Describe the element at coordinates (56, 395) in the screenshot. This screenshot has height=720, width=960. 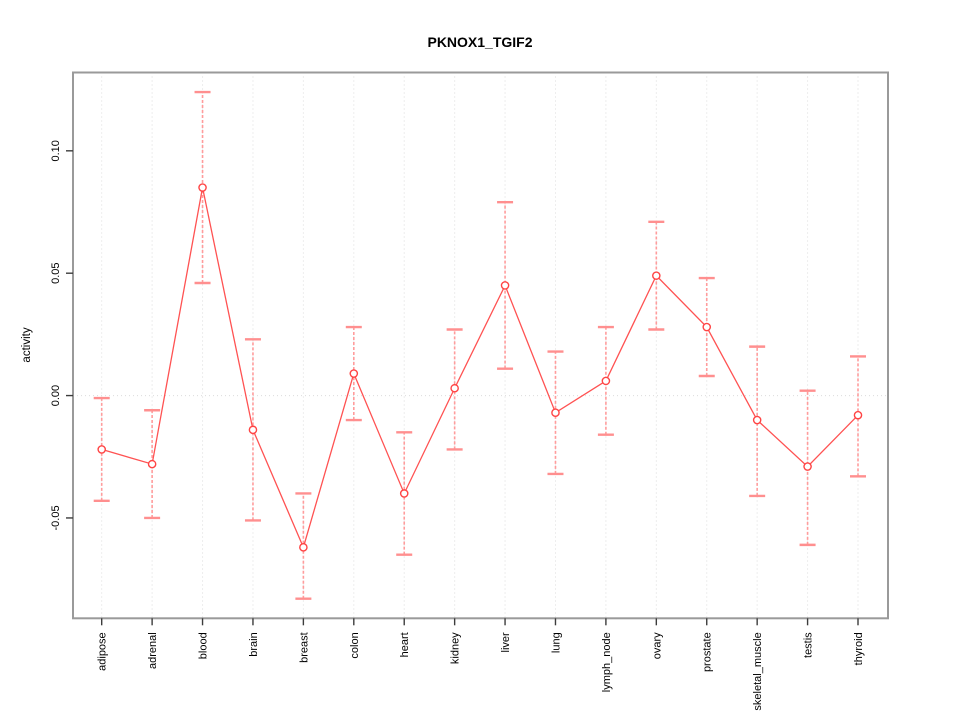
I see `y-tick-label: 0.00` at that location.